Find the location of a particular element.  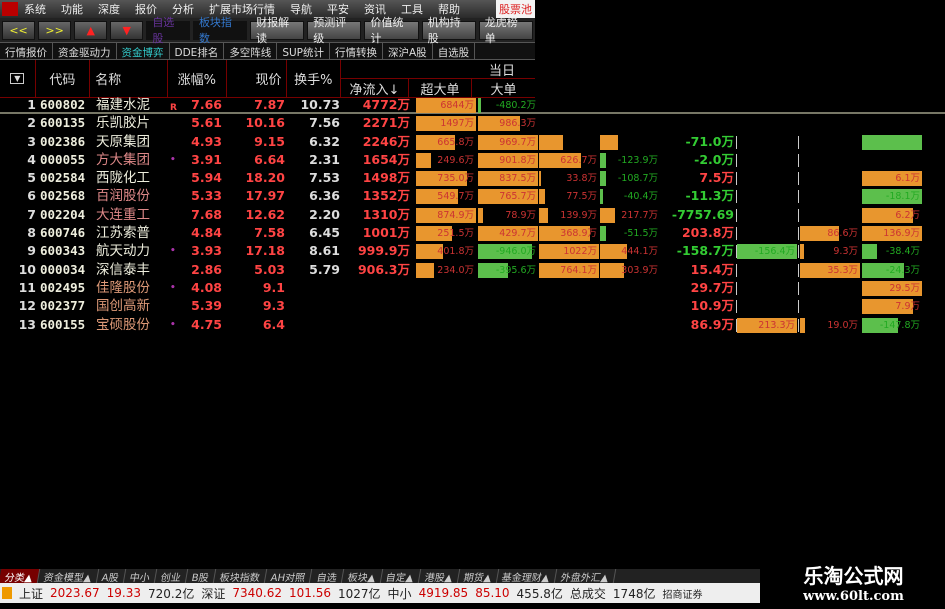

flow-value: 735.0万 is located at coordinates (455, 179).